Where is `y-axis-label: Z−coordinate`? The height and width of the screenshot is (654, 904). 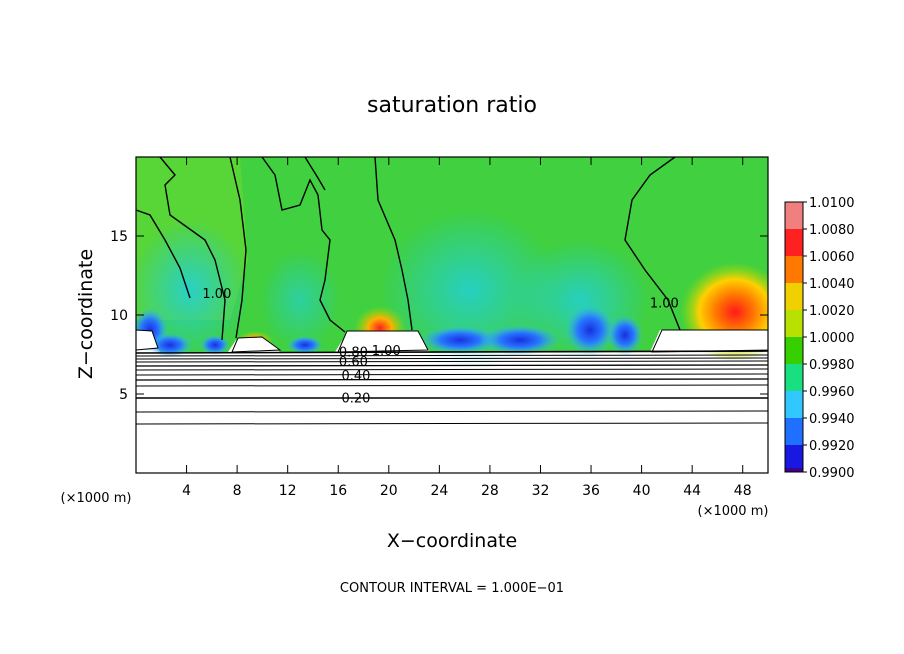
y-axis-label: Z−coordinate is located at coordinates (86, 314).